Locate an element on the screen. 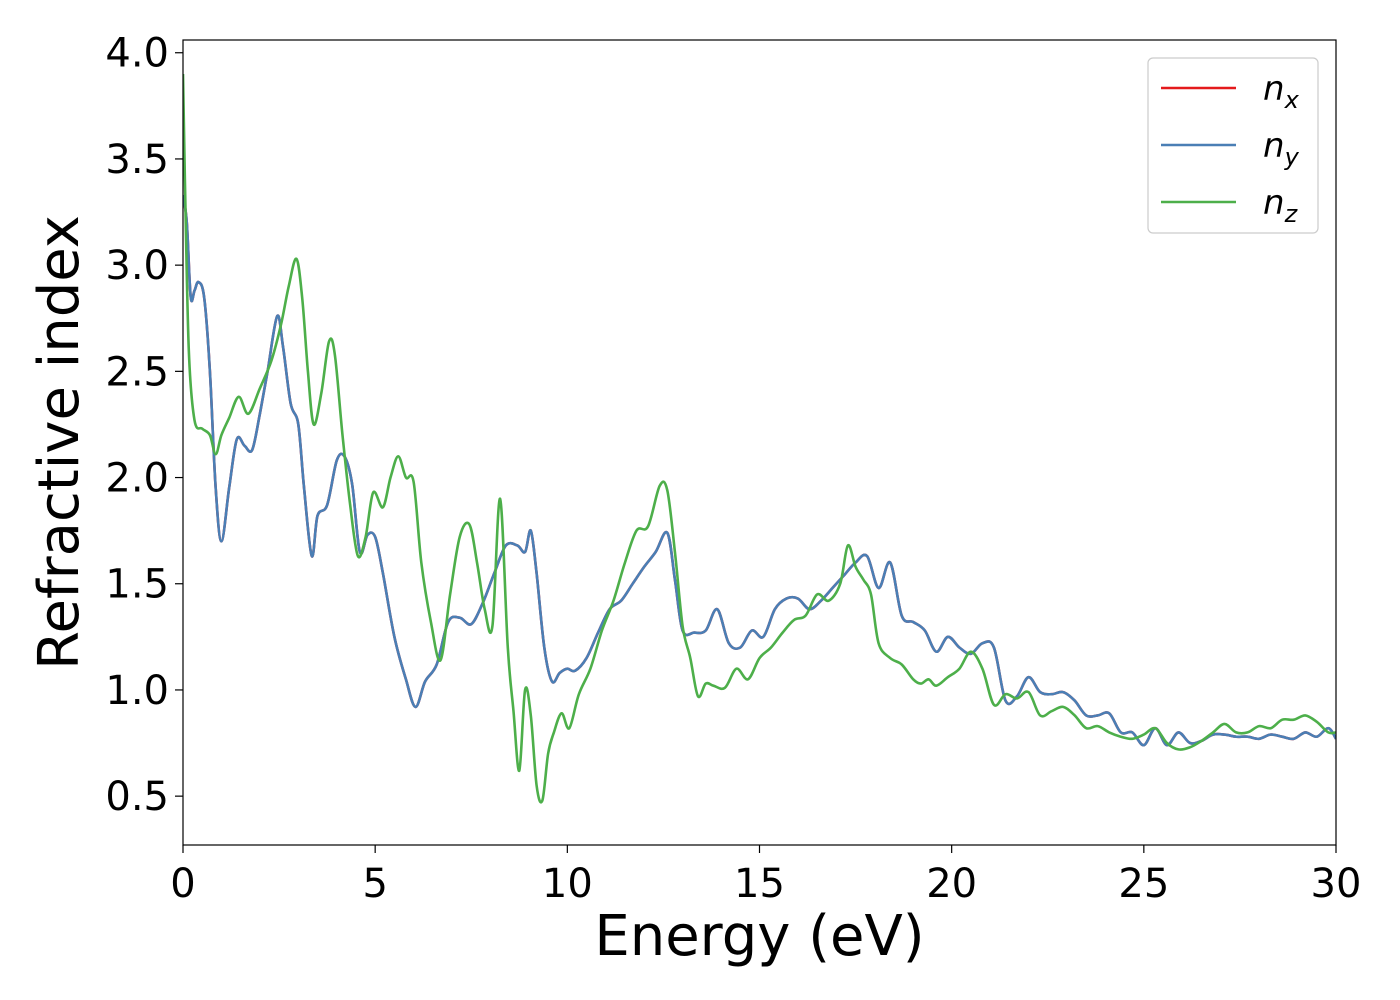 The width and height of the screenshot is (1400, 1000). legend-label: nx is located at coordinates (1281, 91).